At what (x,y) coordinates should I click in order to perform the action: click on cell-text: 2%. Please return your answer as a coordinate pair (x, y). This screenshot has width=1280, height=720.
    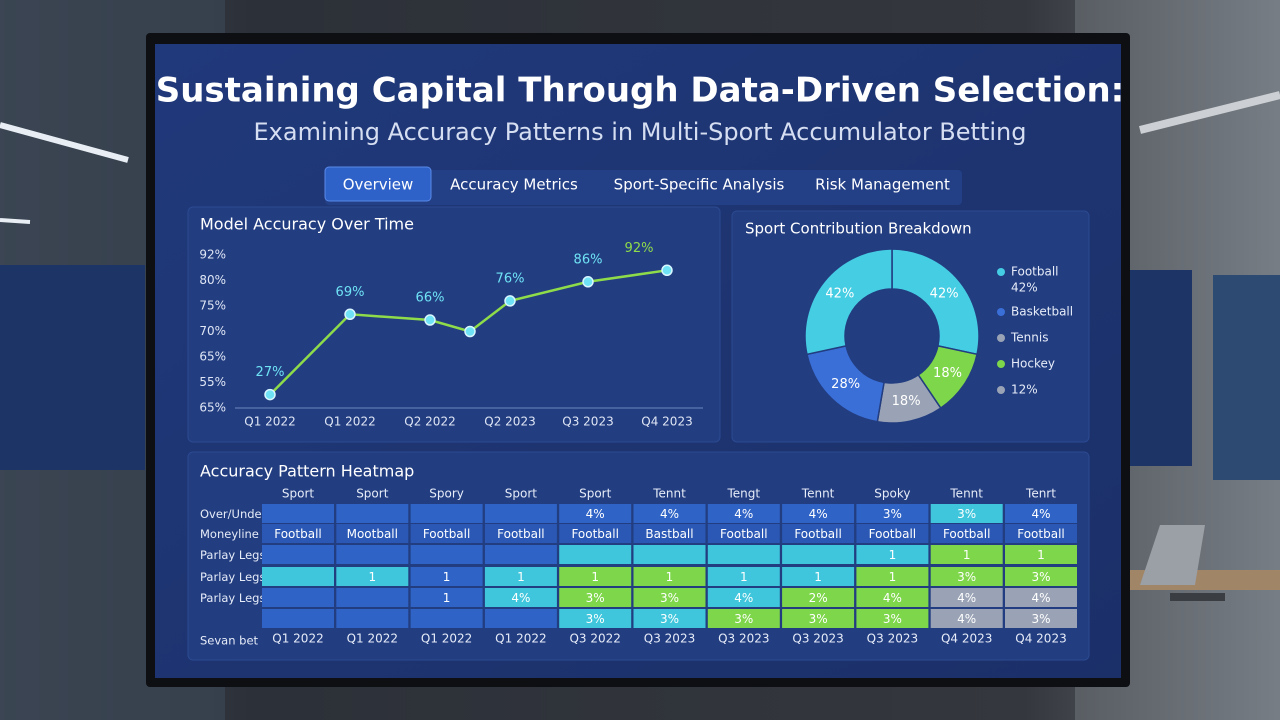
    Looking at the image, I should click on (818, 598).